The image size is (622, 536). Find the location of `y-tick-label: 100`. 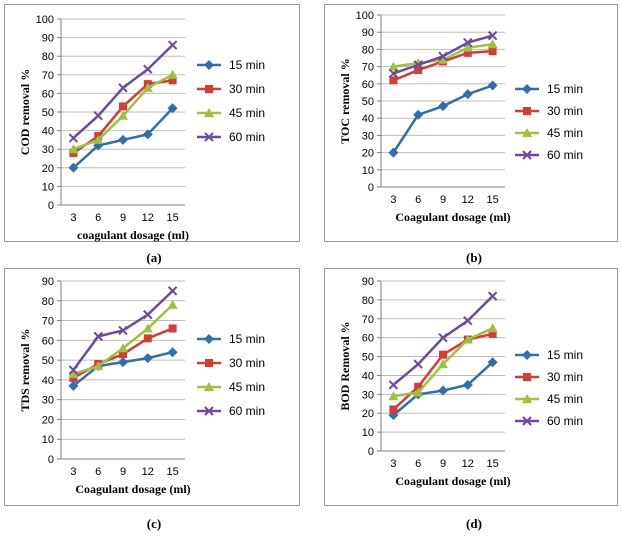

y-tick-label: 100 is located at coordinates (365, 16).